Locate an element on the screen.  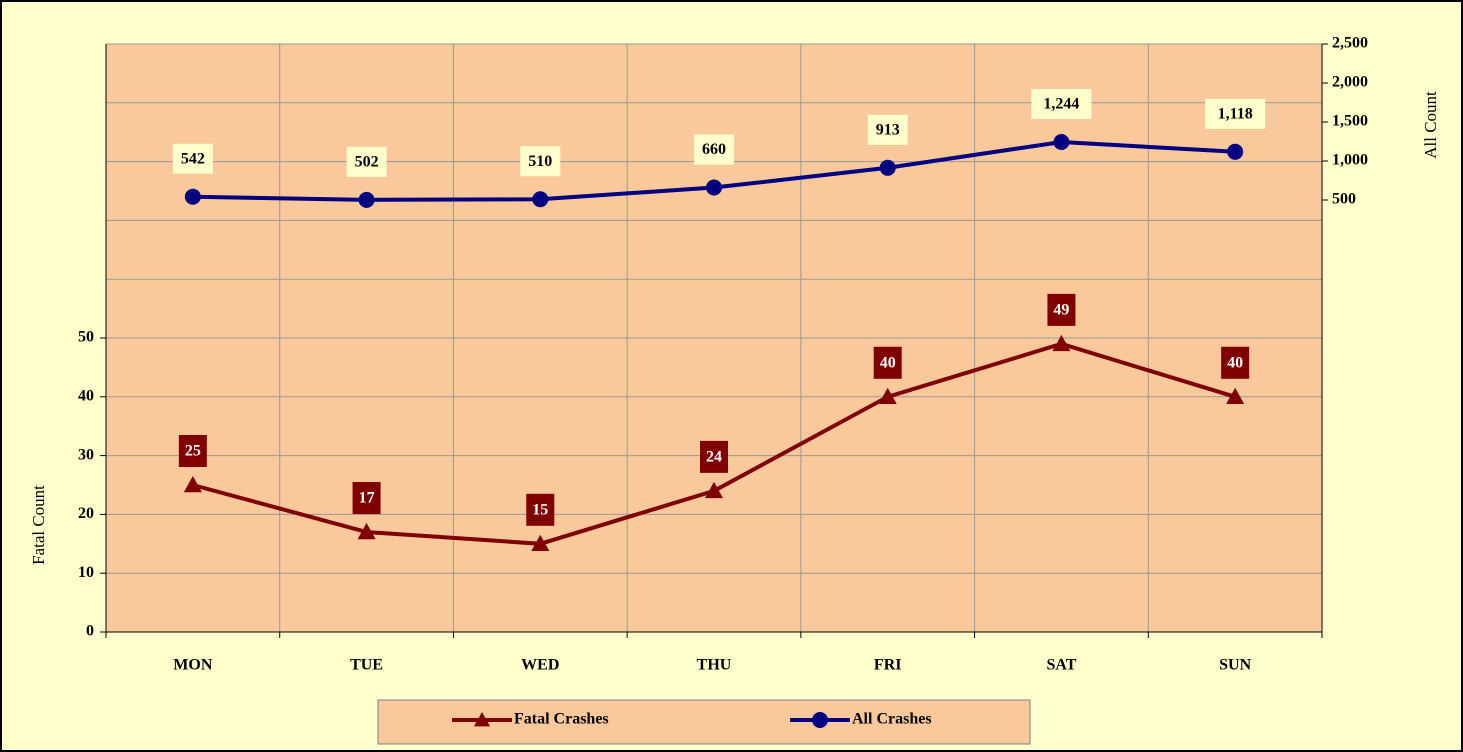
data-label: 502 is located at coordinates (367, 162).